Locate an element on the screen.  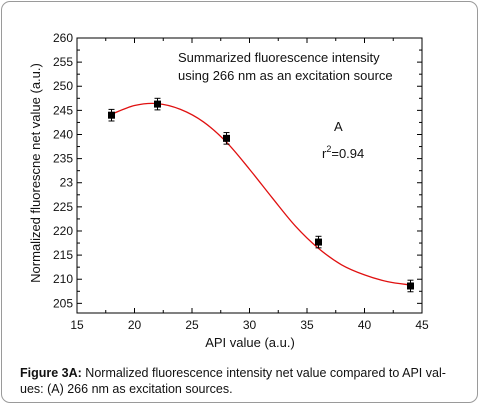
x-axis-label: API value (a.u.) is located at coordinates (250, 342).